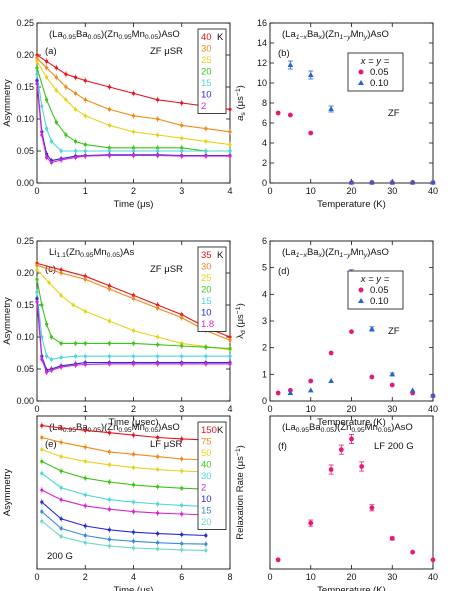  I want to click on legend-entry: 25, so click(206, 278).